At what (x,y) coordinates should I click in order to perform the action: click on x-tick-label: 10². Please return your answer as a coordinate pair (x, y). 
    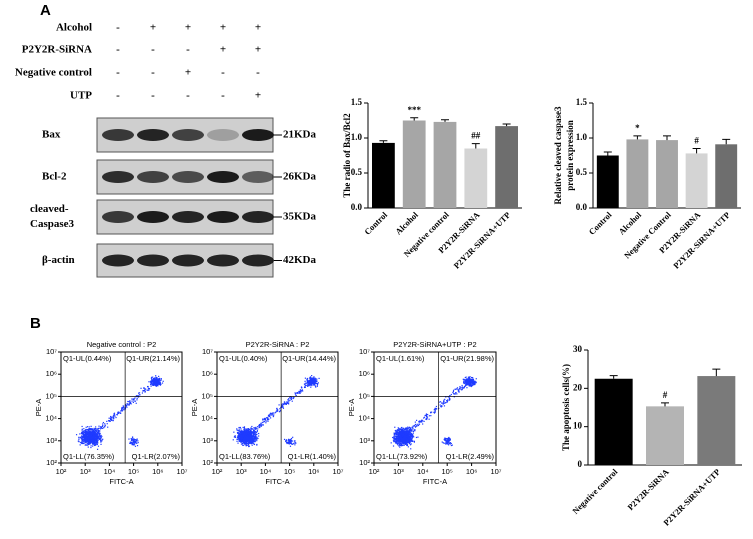
    Looking at the image, I should click on (61, 471).